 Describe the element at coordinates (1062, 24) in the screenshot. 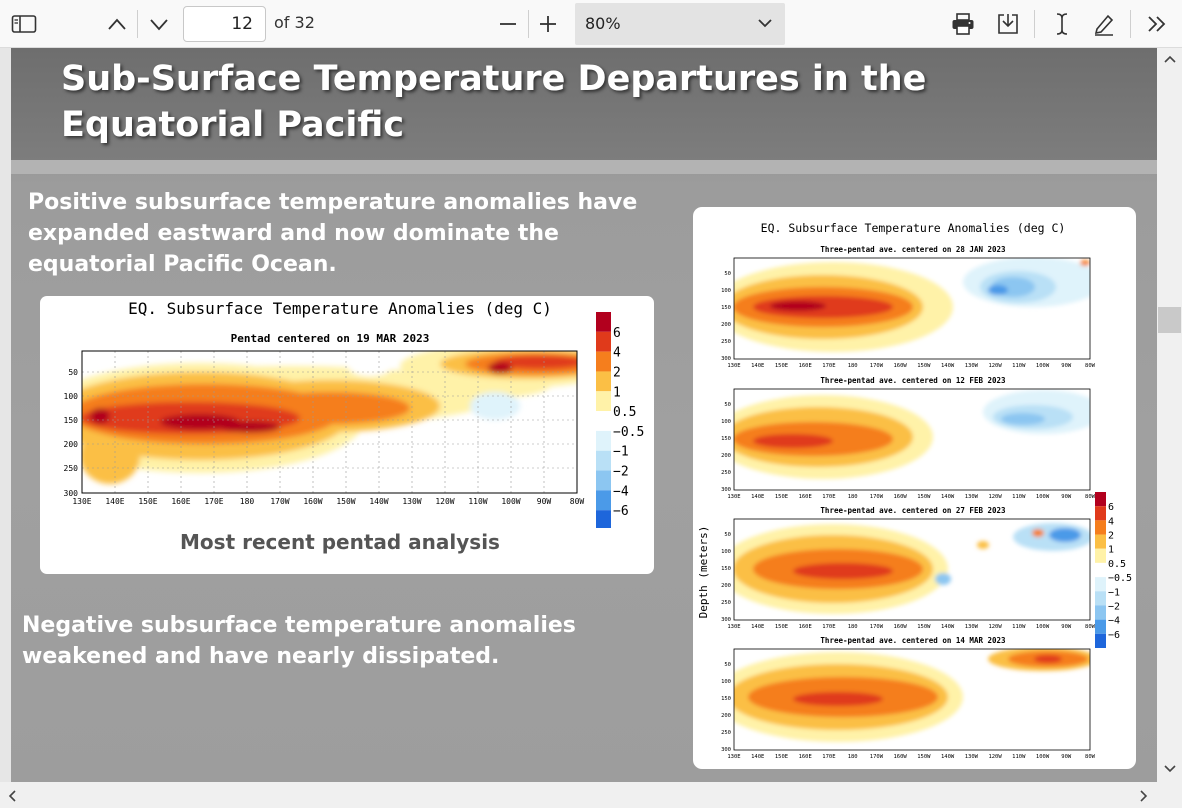

I see `text-select-icon` at that location.